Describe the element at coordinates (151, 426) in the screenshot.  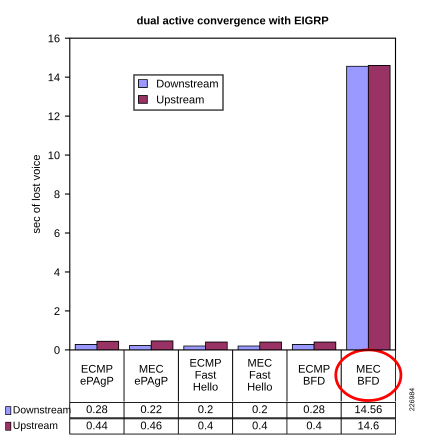
I see `data-label: 0.46` at that location.